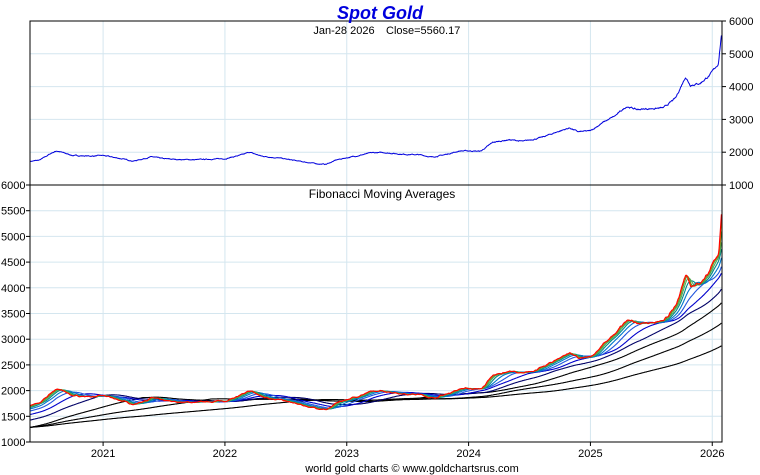  Describe the element at coordinates (741, 55) in the screenshot. I see `top-y-tick-label: 5000` at that location.